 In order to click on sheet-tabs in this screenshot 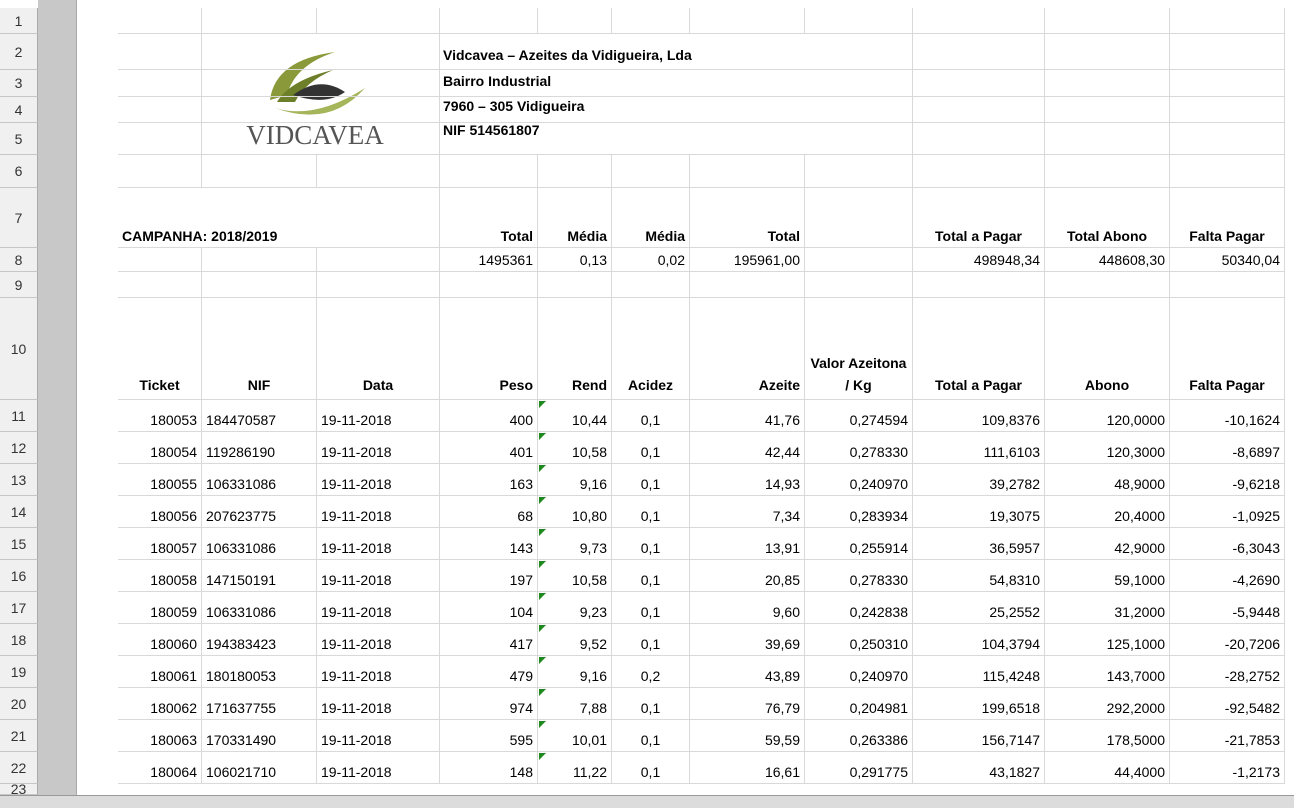, I will do `click(647, 801)`.